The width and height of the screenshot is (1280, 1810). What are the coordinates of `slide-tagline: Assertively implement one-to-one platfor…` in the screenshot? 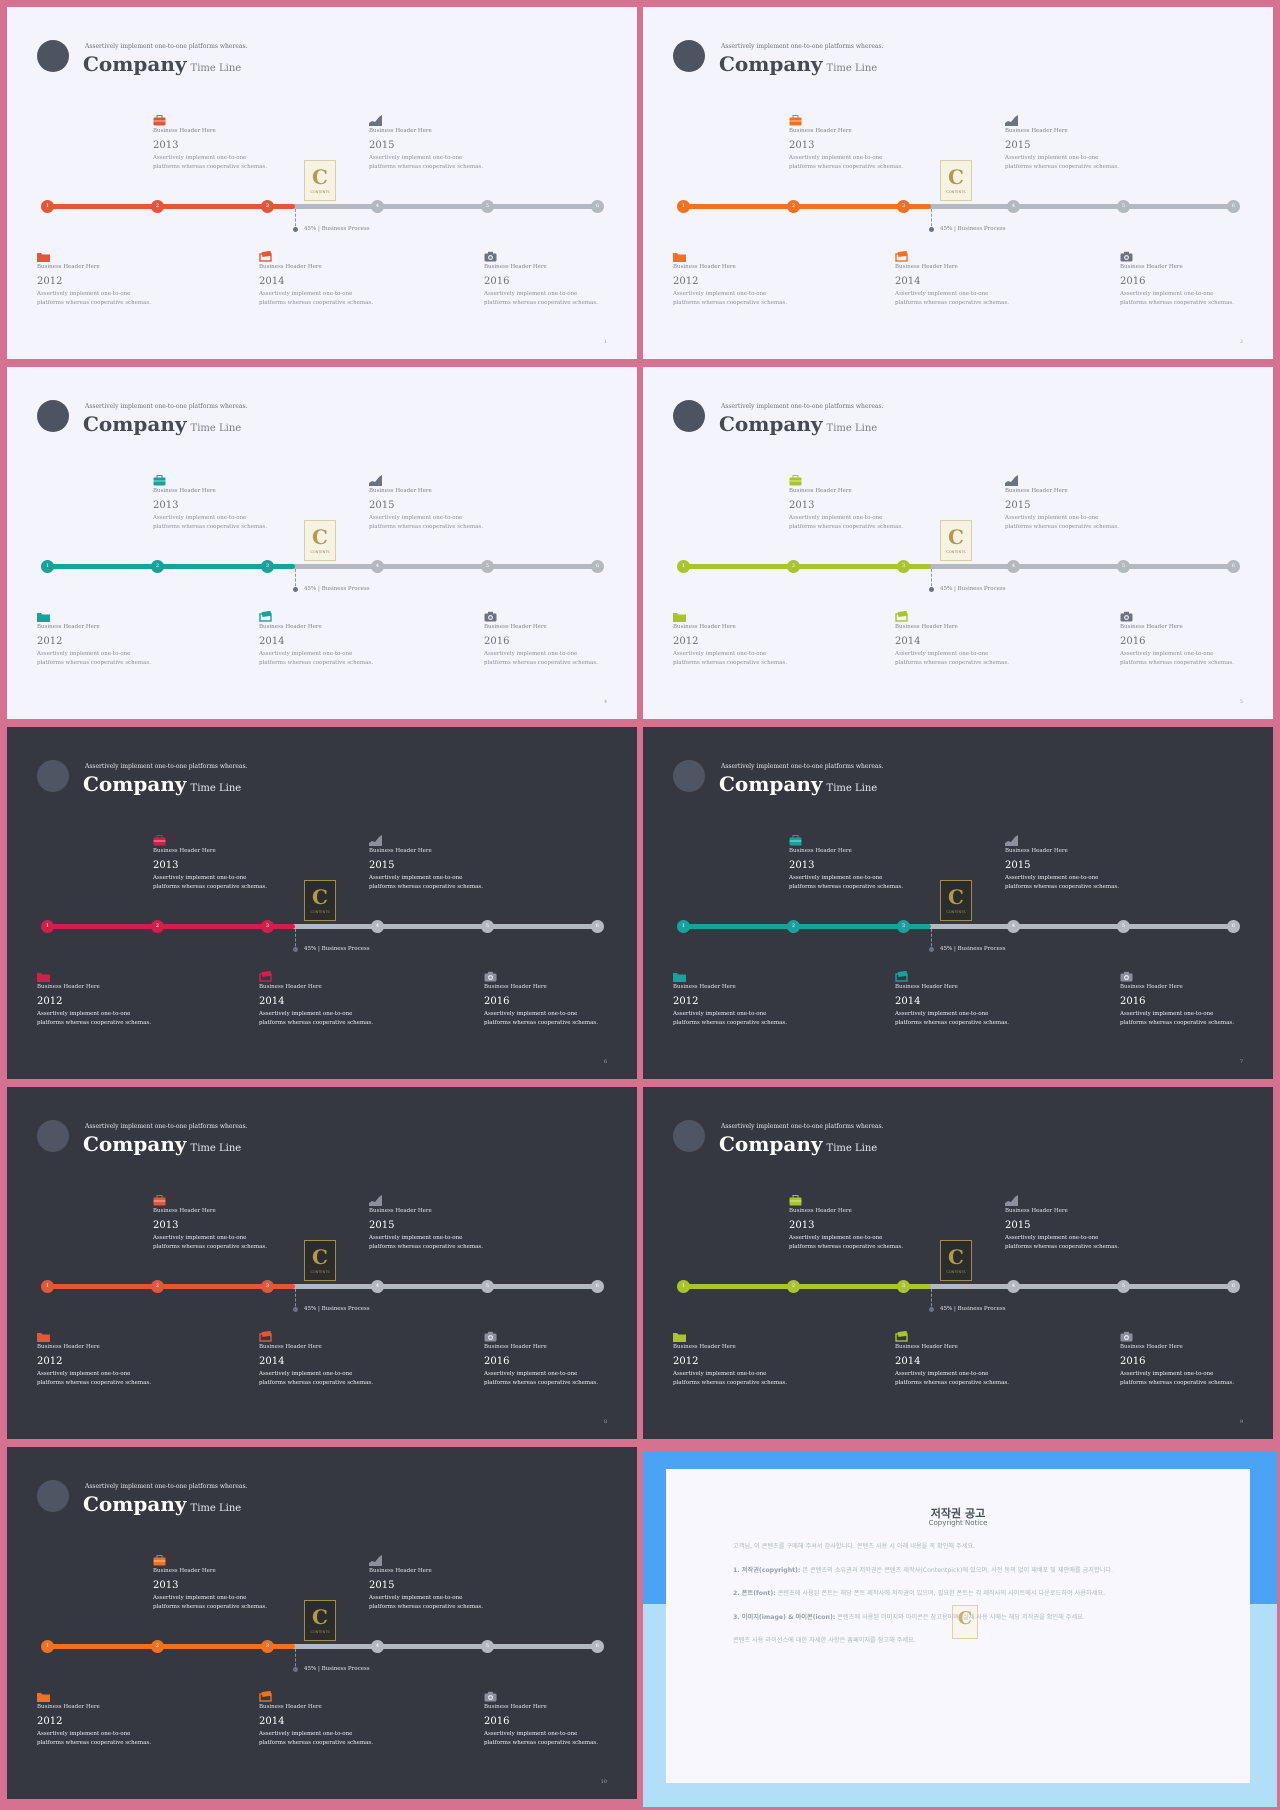 It's located at (166, 46).